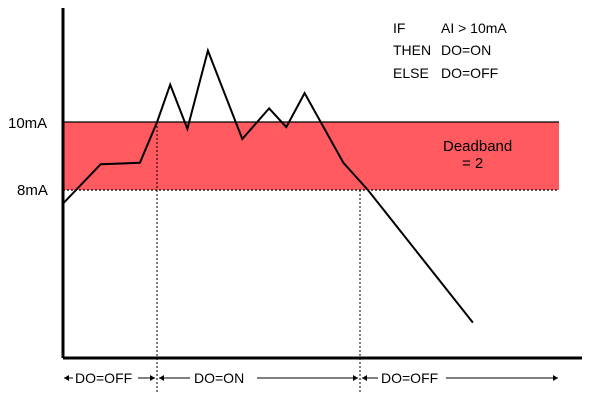  What do you see at coordinates (103, 378) in the screenshot?
I see `state-off-before-label: DO=OFF` at bounding box center [103, 378].